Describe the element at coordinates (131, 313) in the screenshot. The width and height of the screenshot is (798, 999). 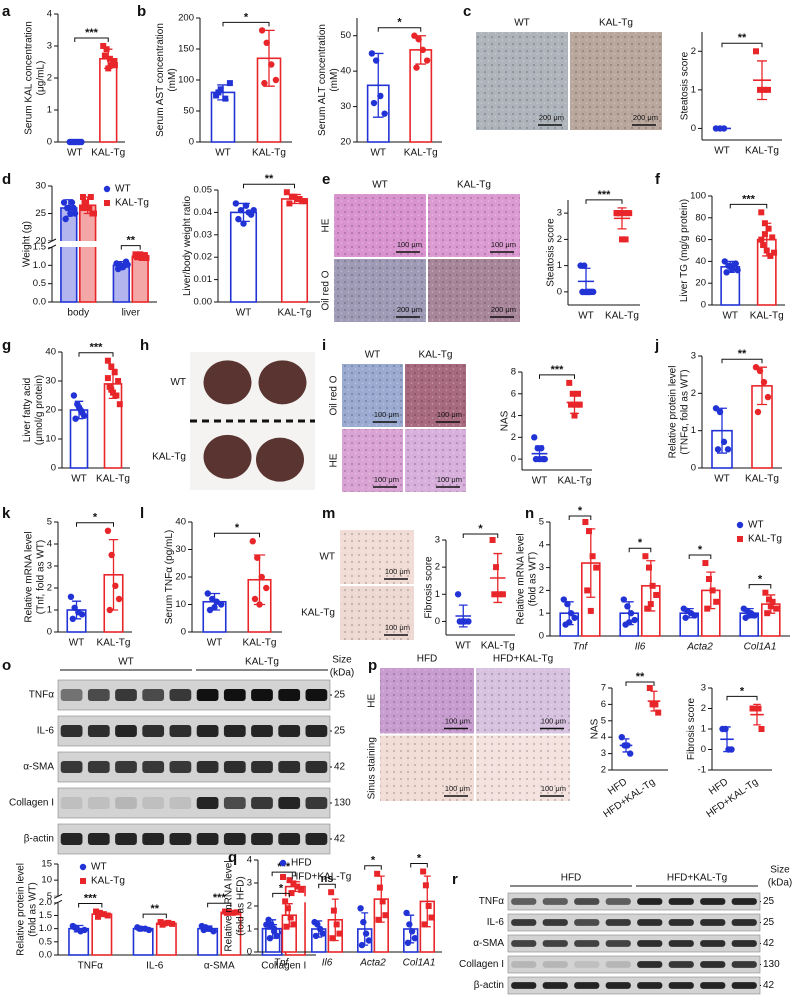
I see `x-tick-label: liver` at that location.